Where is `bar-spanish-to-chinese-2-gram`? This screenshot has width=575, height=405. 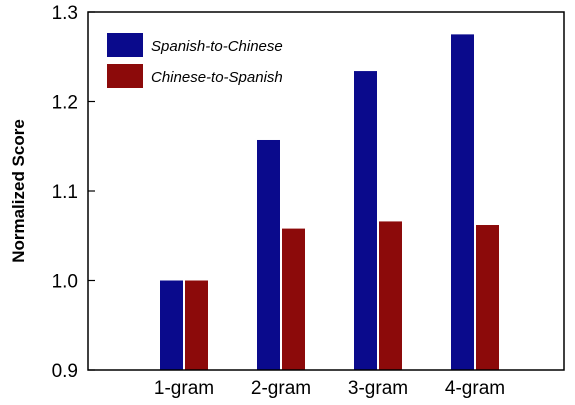
bar-spanish-to-chinese-2-gram is located at coordinates (268, 254).